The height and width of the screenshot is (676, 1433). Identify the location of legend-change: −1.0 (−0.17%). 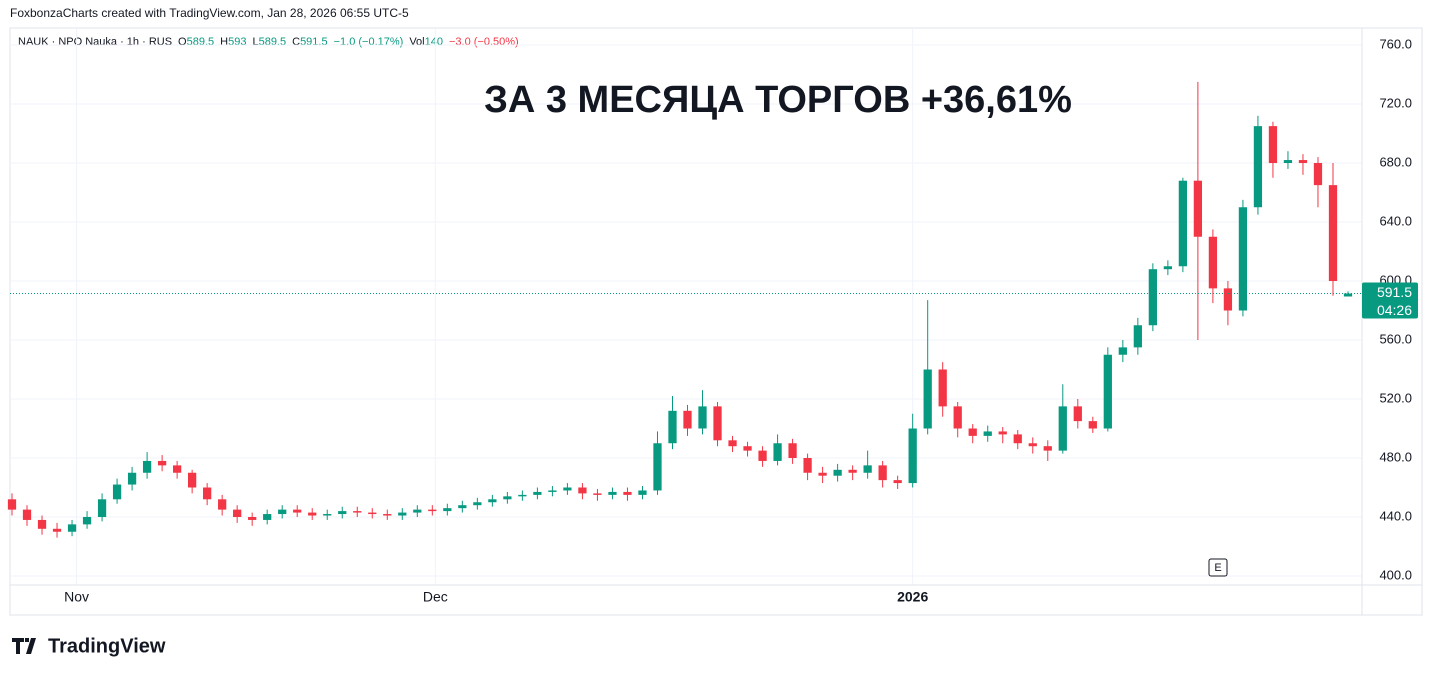
(369, 42).